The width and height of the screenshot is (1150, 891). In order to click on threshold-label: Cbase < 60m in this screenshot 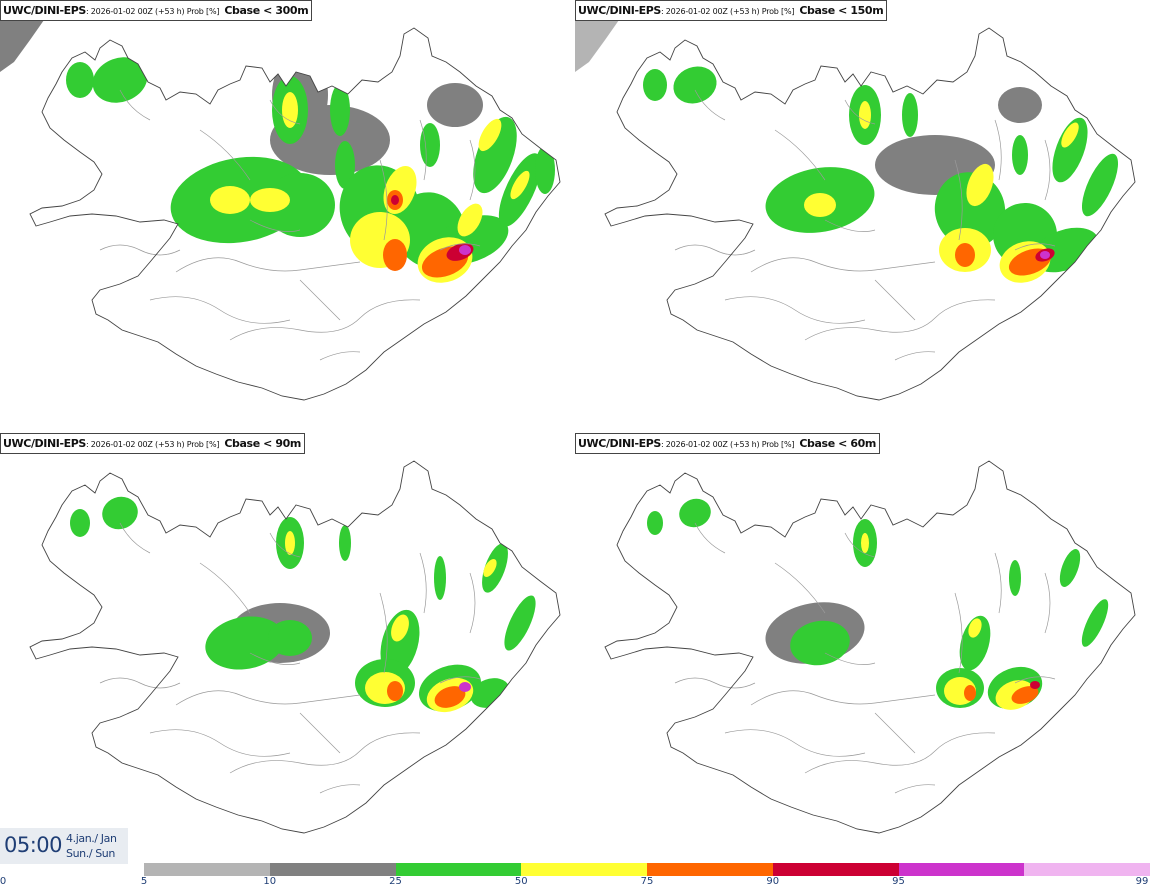, I will do `click(837, 443)`.